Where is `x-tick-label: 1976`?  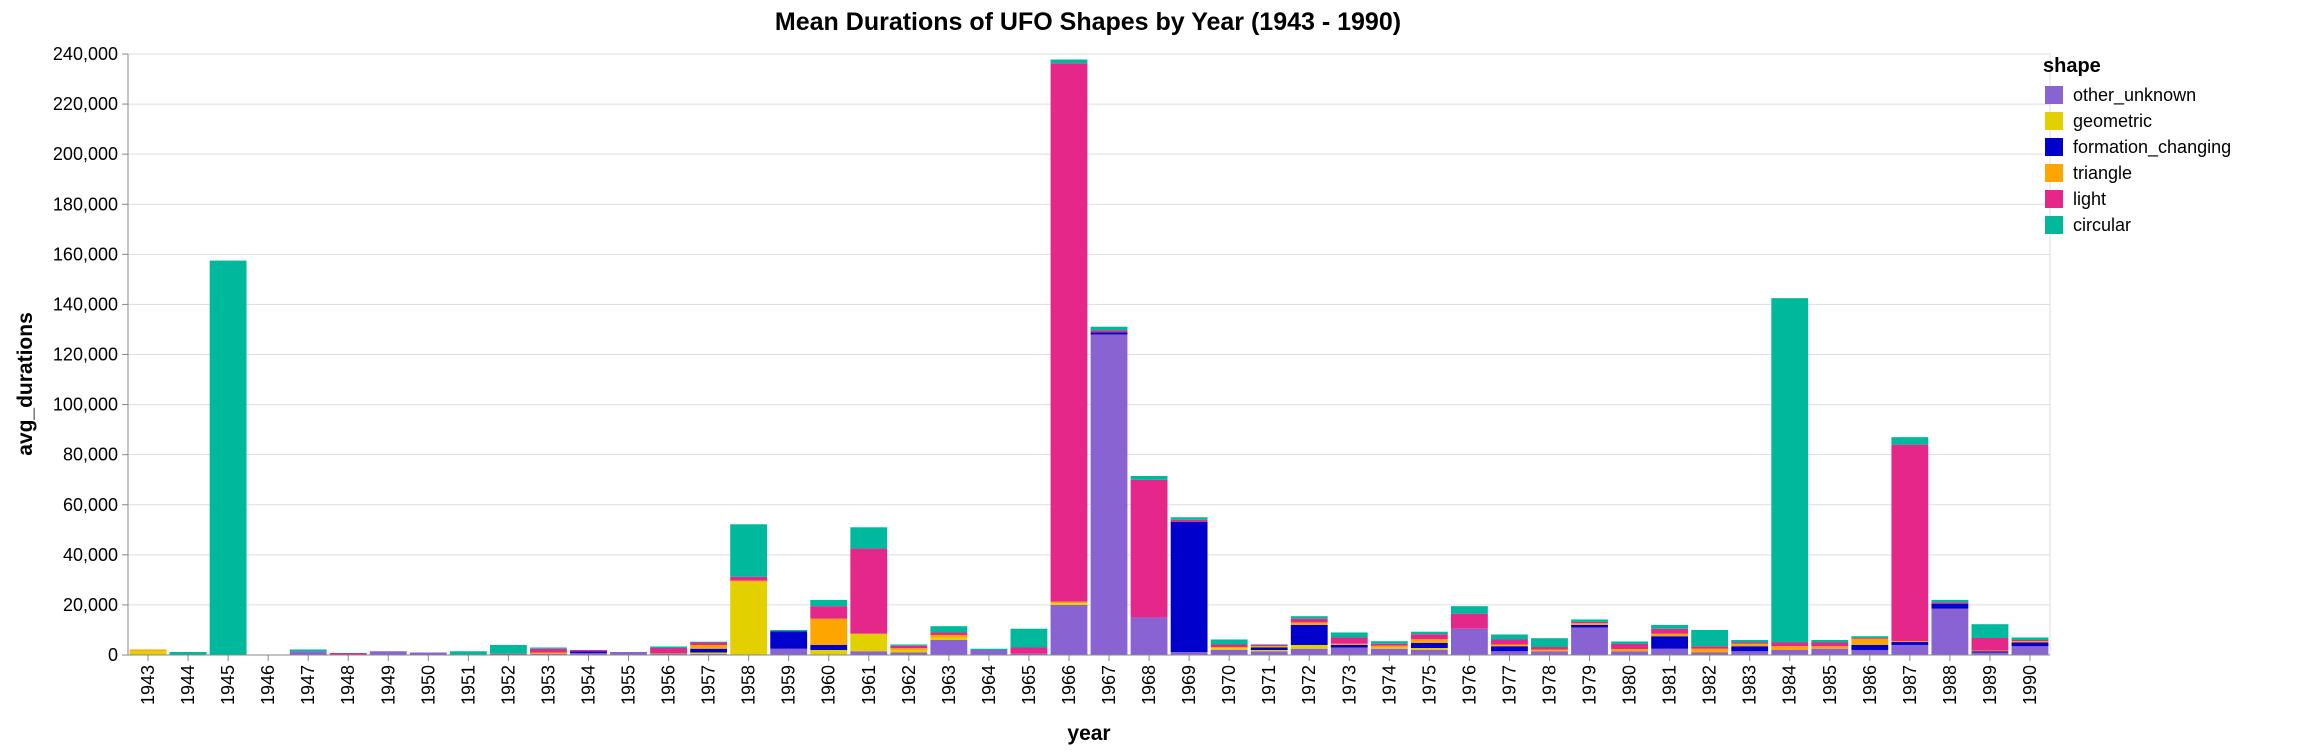
x-tick-label: 1976 is located at coordinates (1469, 685).